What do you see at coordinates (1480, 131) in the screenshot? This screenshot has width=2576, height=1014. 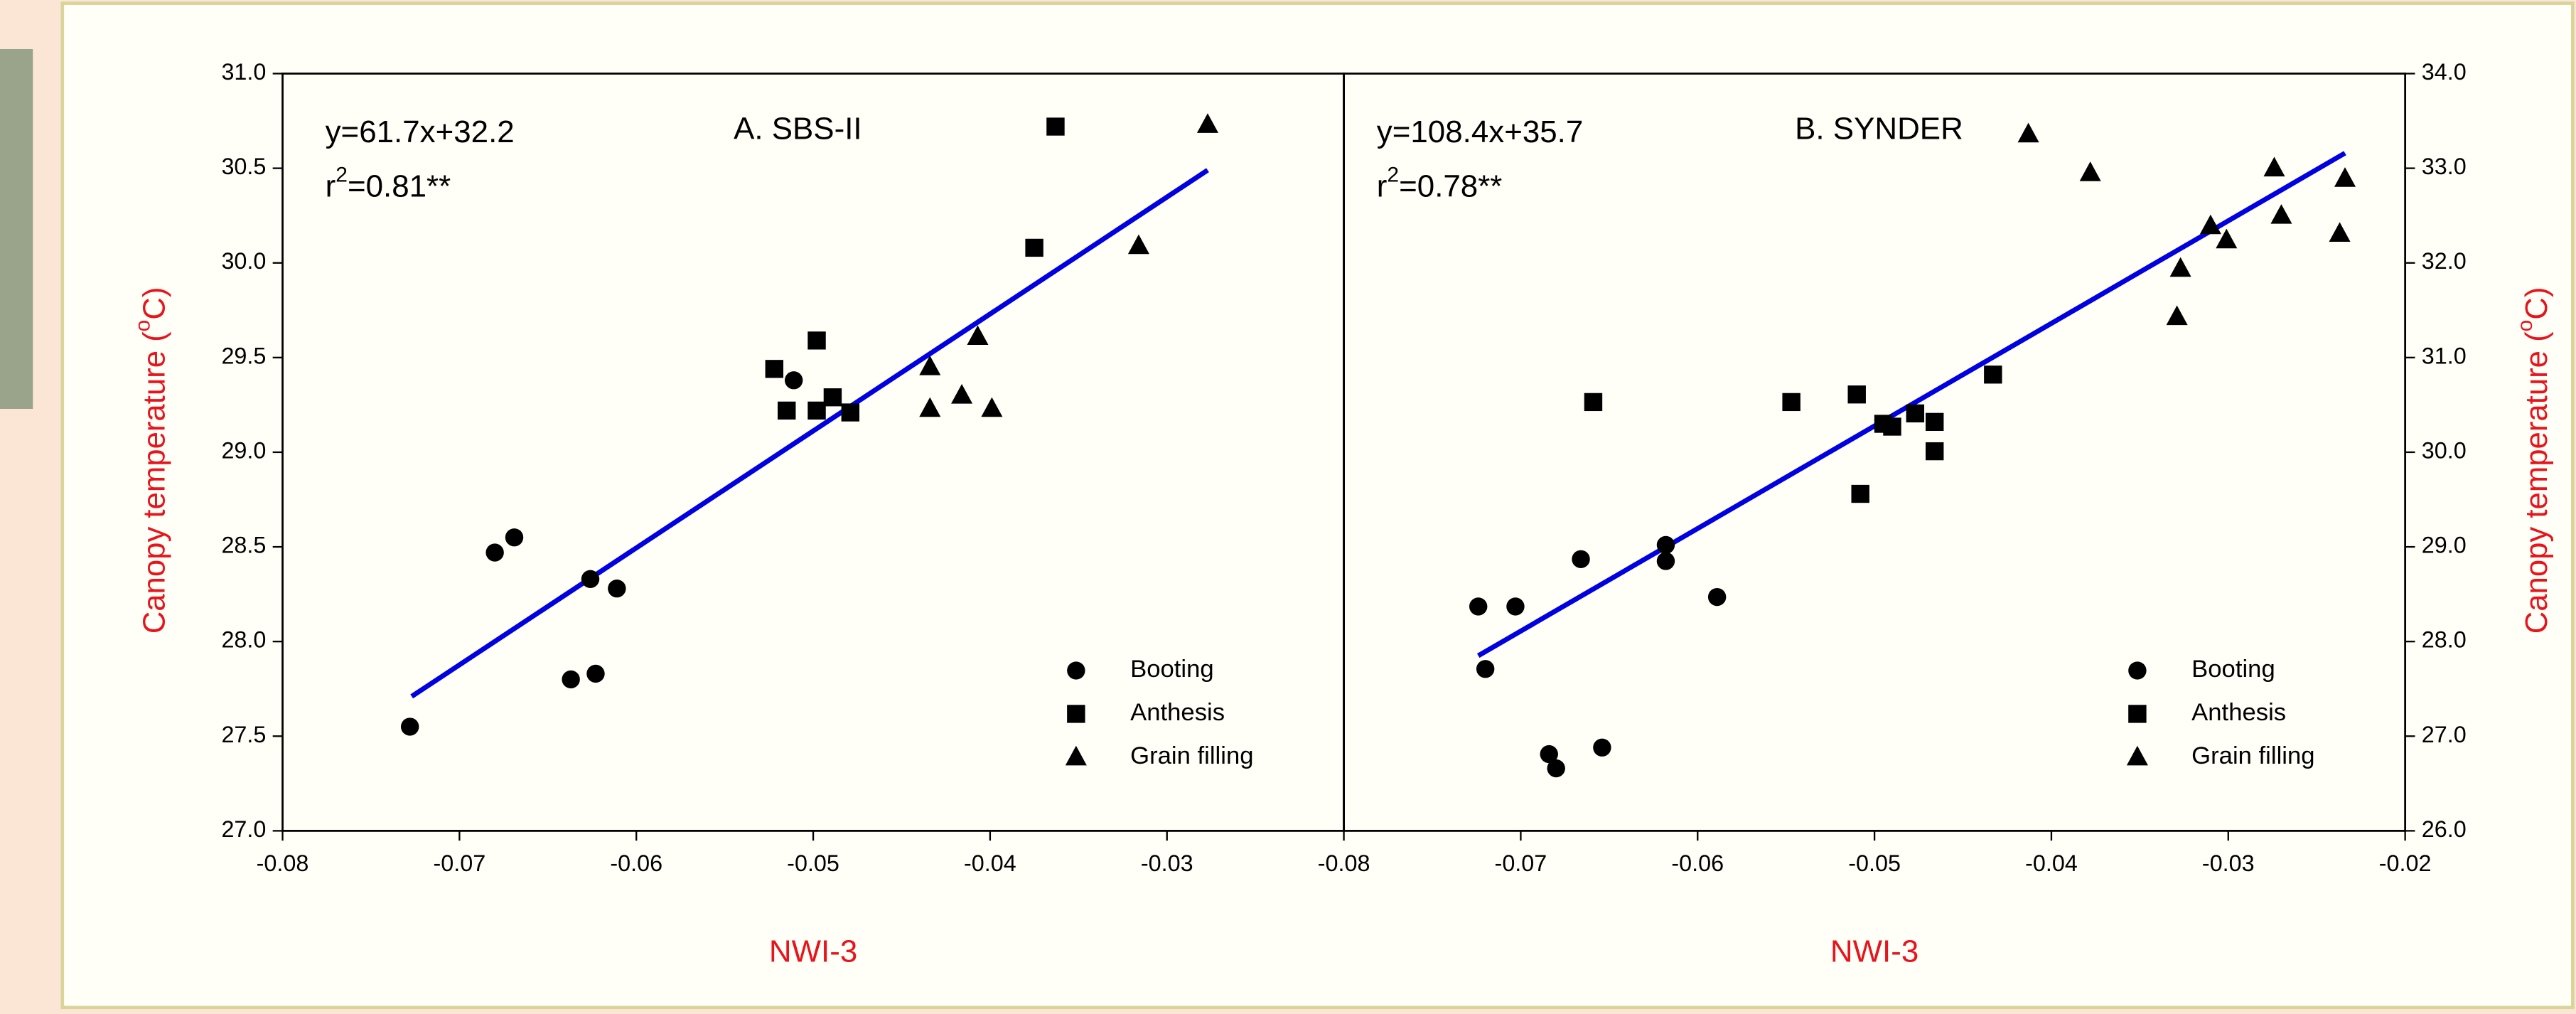 I see `equation: y=108.4x+35.7` at bounding box center [1480, 131].